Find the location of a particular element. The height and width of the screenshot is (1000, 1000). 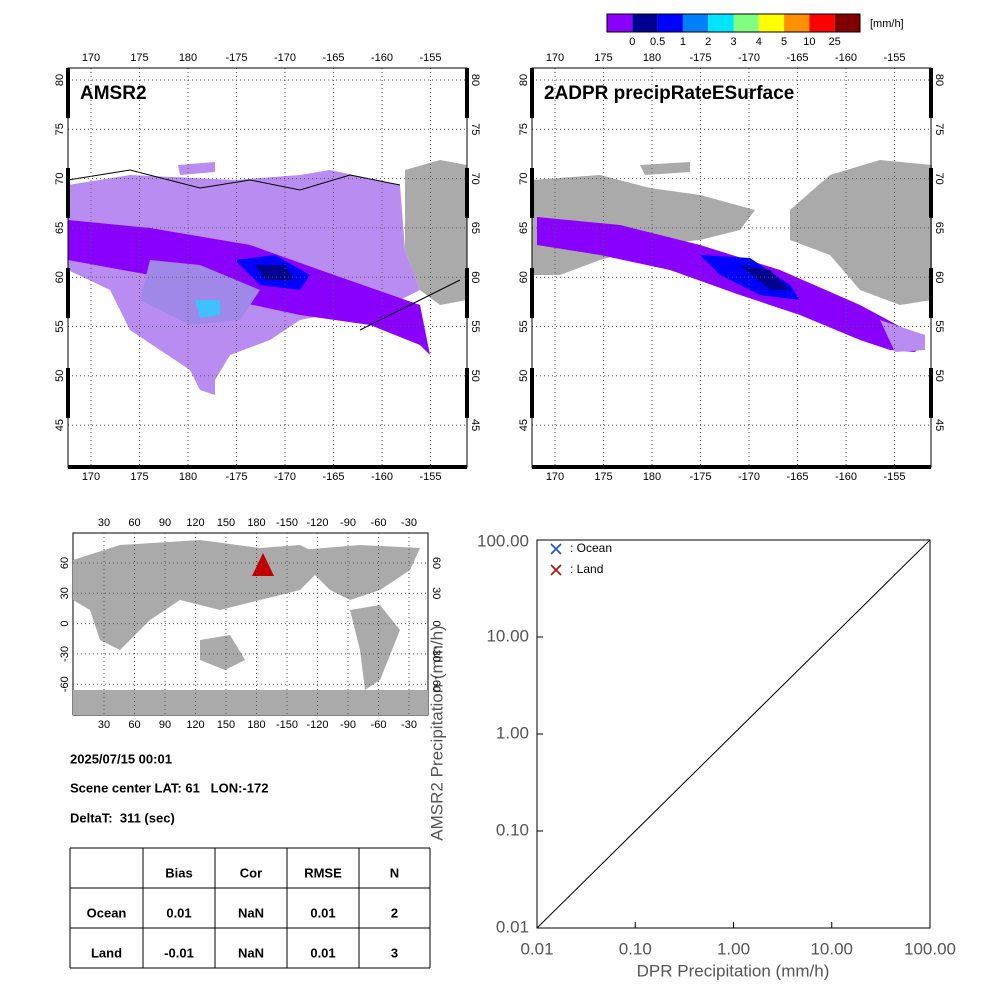

lon-tick-label: 90 is located at coordinates (165, 725).